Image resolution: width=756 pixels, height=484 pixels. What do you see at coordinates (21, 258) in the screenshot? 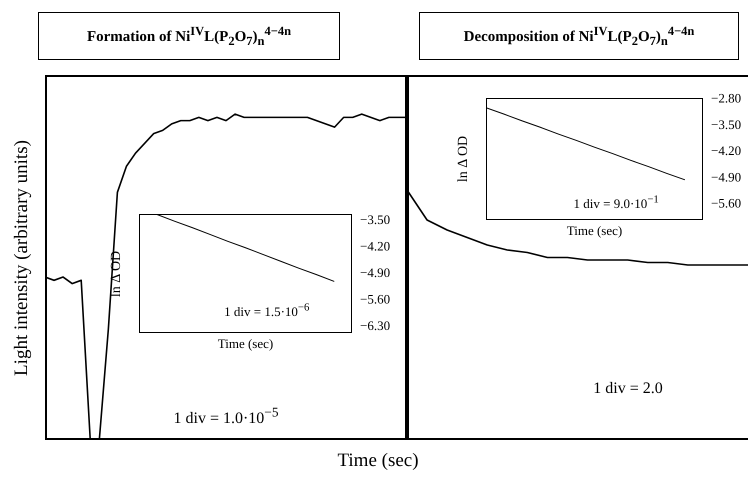
I see `y-axis-title: Light intensity (arbitrary units)` at bounding box center [21, 258].